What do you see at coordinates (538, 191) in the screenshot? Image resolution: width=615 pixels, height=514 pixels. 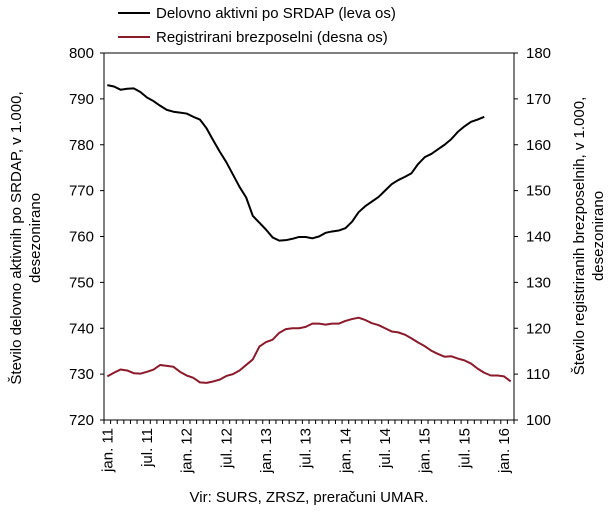 I see `right-tick-label: 150` at bounding box center [538, 191].